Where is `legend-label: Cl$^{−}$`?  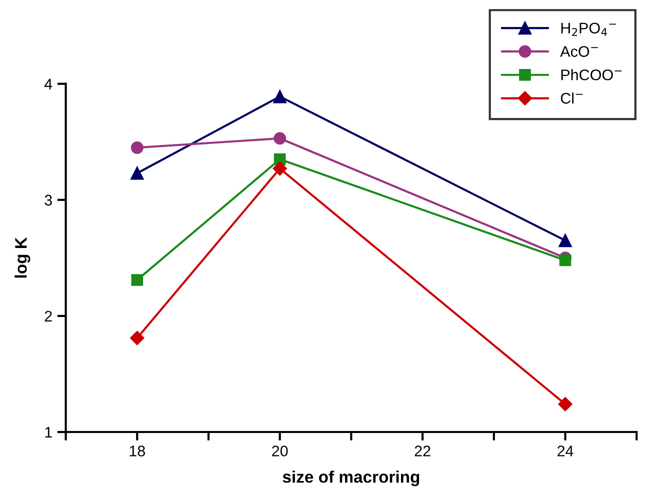 legend-label: Cl$^{−}$ is located at coordinates (571, 98).